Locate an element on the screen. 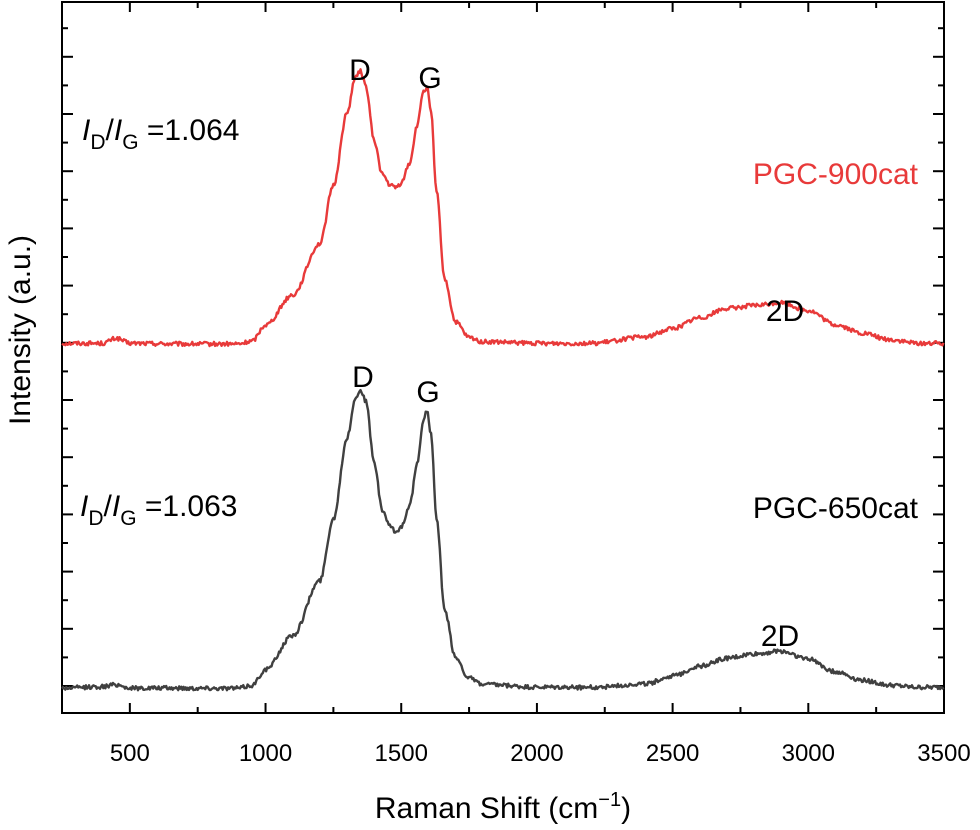 This screenshot has height=830, width=980. red-2d-peak-label: 2D is located at coordinates (785, 311).